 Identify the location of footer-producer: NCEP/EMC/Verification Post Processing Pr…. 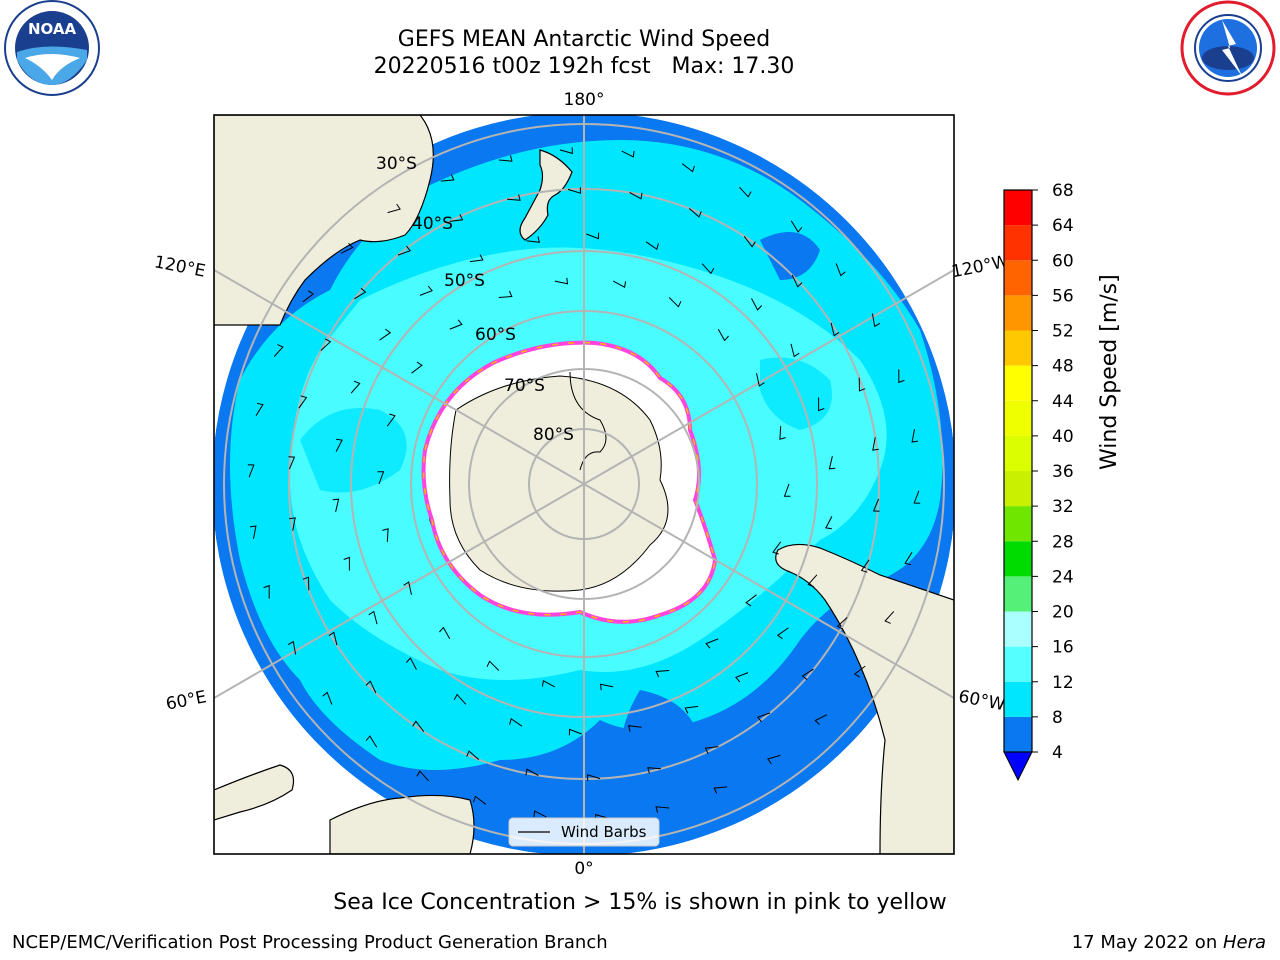
(310, 942).